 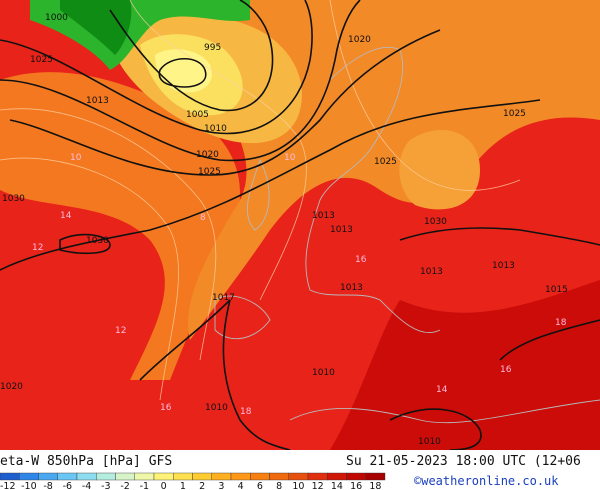 I want to click on colorbar: -12 -10 -8 -6 -4 -3 -2 -1 0 1 2 3 4 6 8 10 12 14 16 18, so click(x=193, y=481).